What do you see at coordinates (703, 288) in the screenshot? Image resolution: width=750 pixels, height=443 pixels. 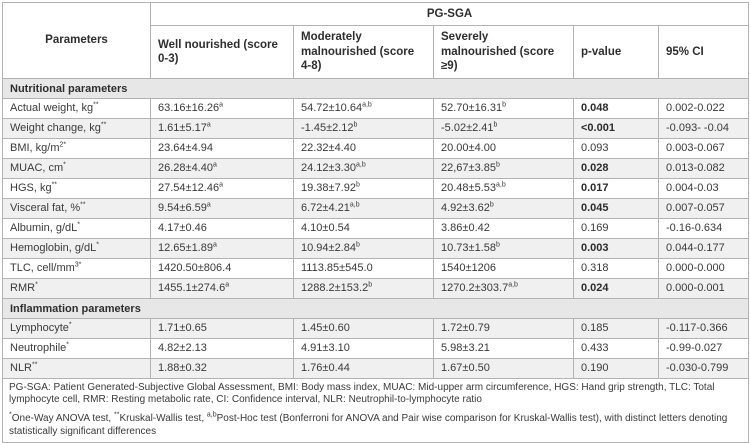 I see `ci-cell: 0.000-0.001` at bounding box center [703, 288].